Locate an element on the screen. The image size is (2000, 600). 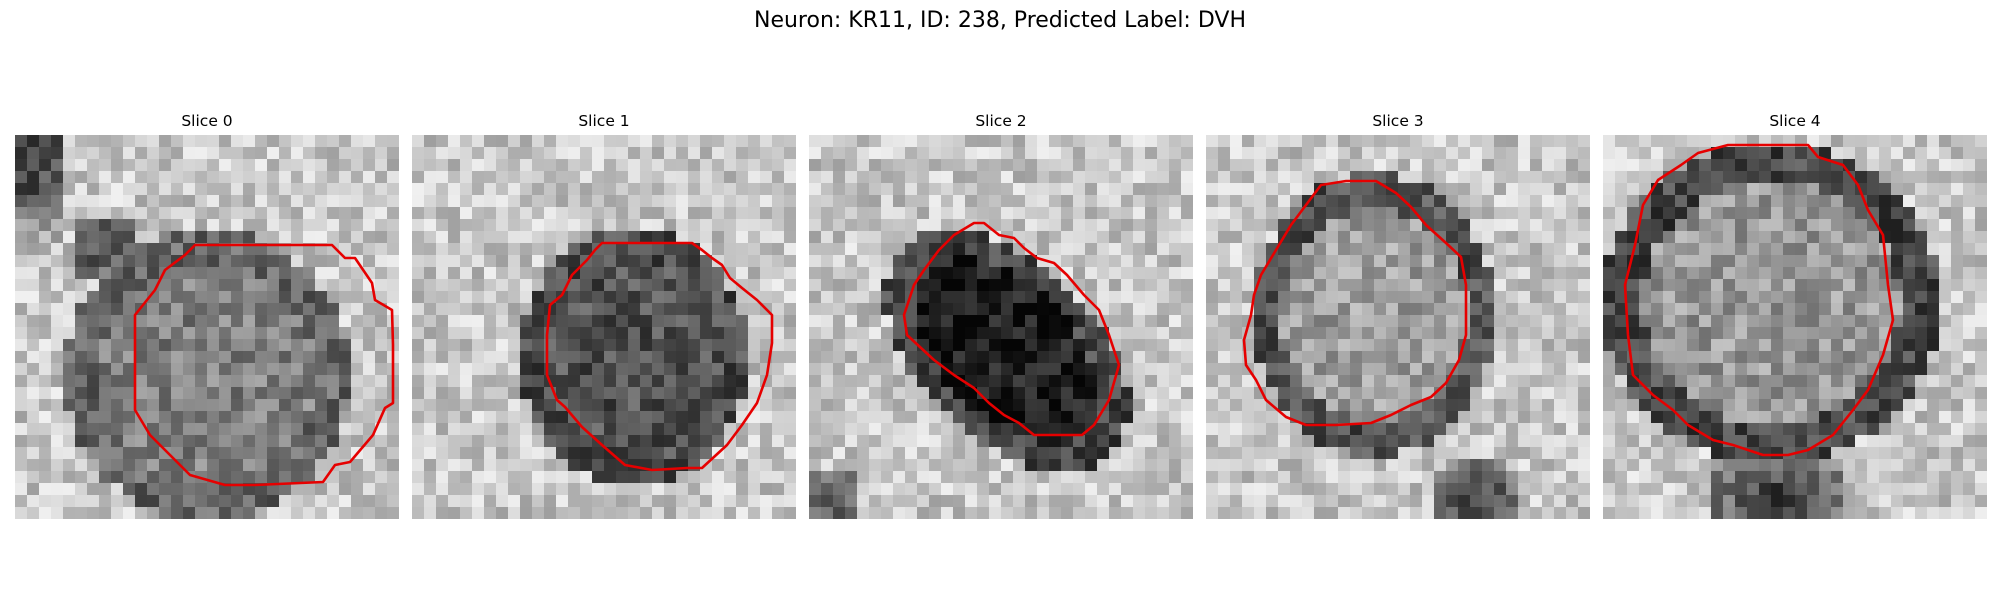
slice-panel-0: Slice 0 is located at coordinates (207, 314).